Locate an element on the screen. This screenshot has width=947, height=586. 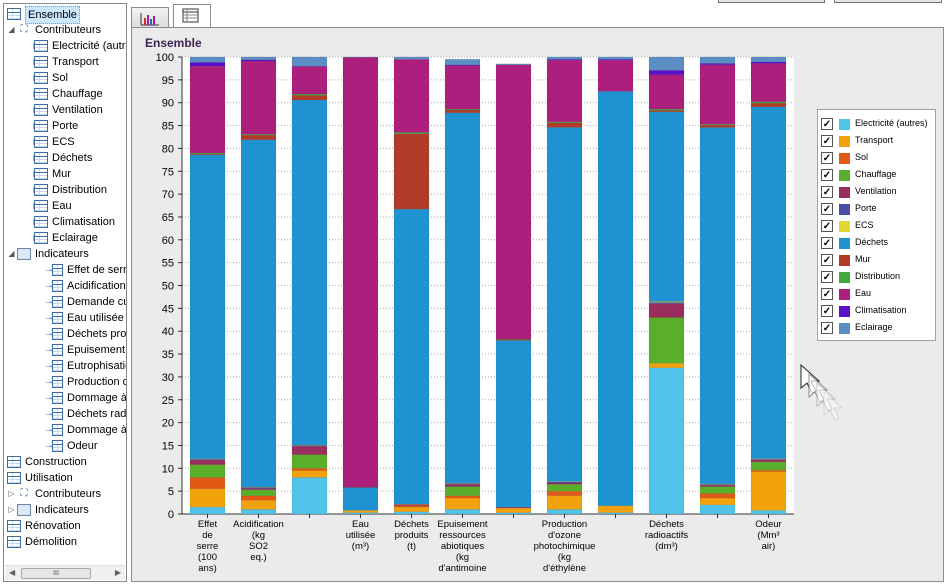
legend-item: ✓ Electricité (autres) is located at coordinates (877, 124).